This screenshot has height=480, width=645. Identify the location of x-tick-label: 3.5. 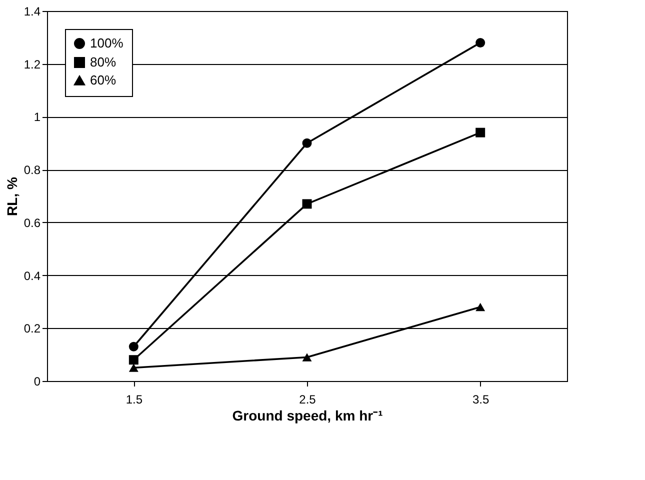
(481, 399).